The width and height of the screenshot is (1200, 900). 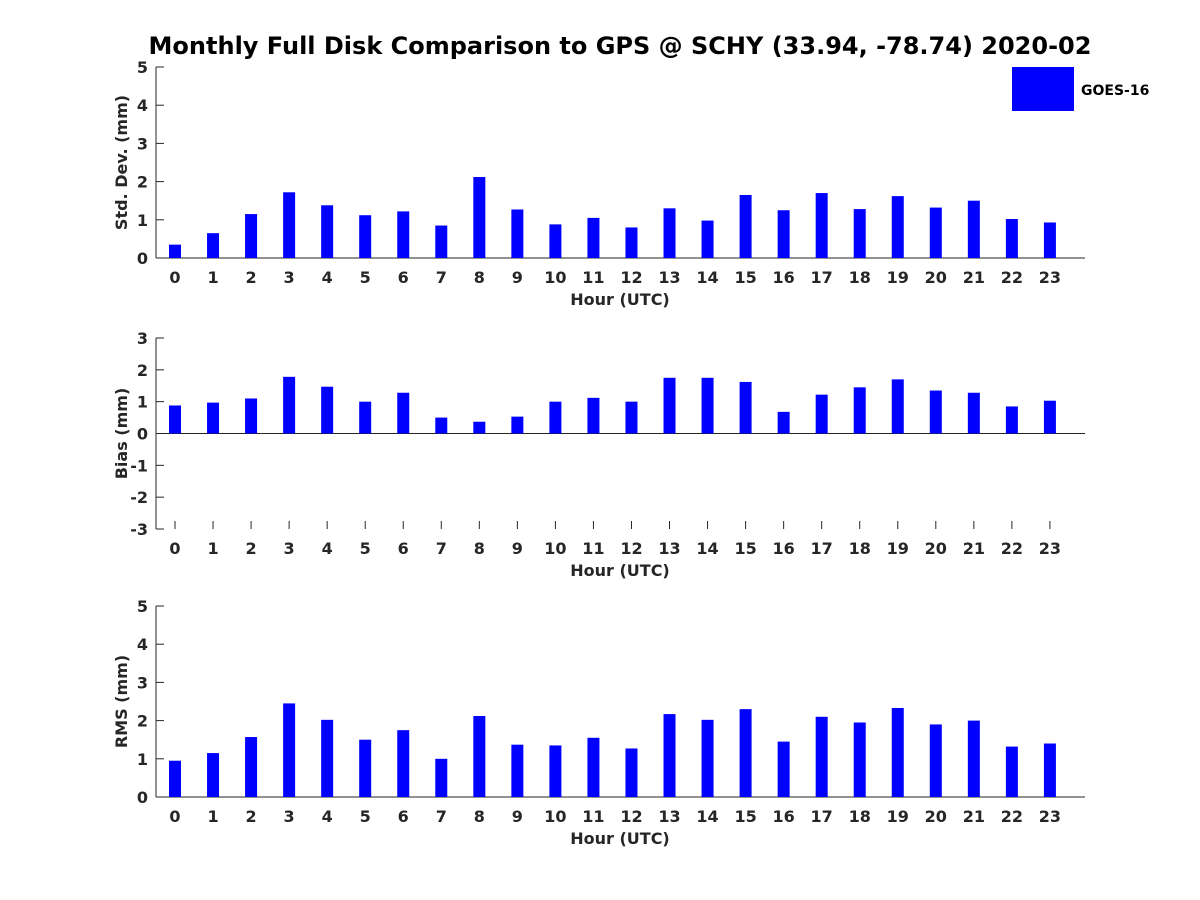 I want to click on x-tick-label: 19, so click(x=898, y=548).